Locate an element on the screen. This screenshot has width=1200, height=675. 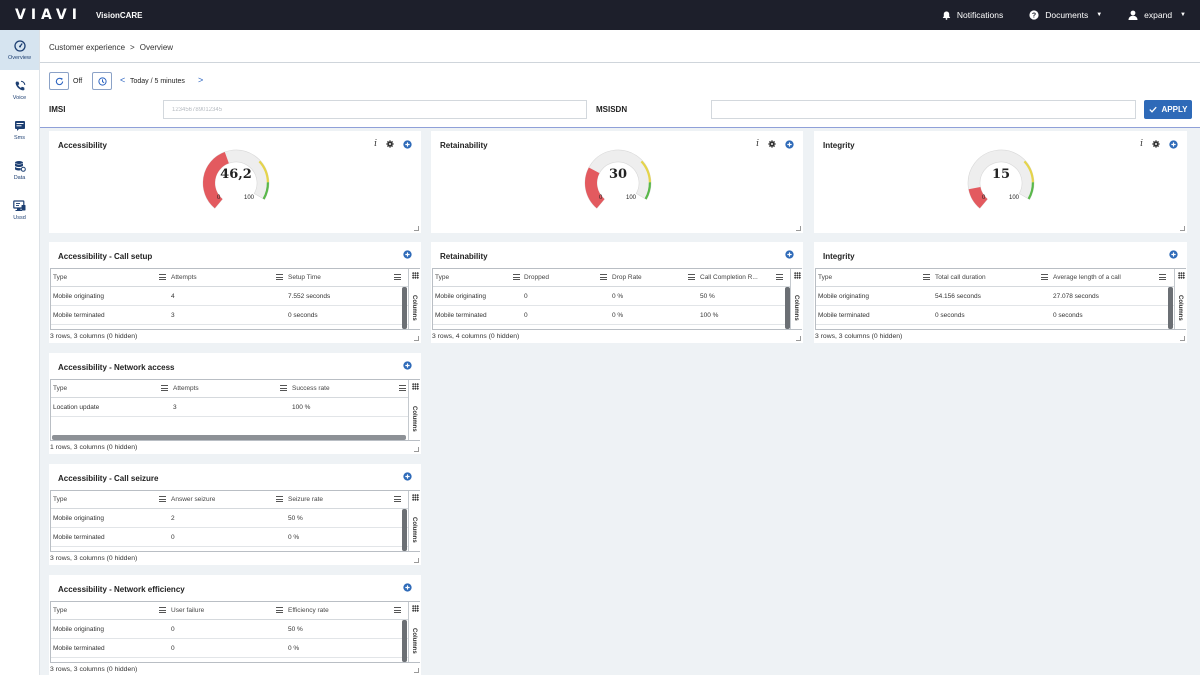
user-menu: expand ▼ is located at coordinates (1157, 15).